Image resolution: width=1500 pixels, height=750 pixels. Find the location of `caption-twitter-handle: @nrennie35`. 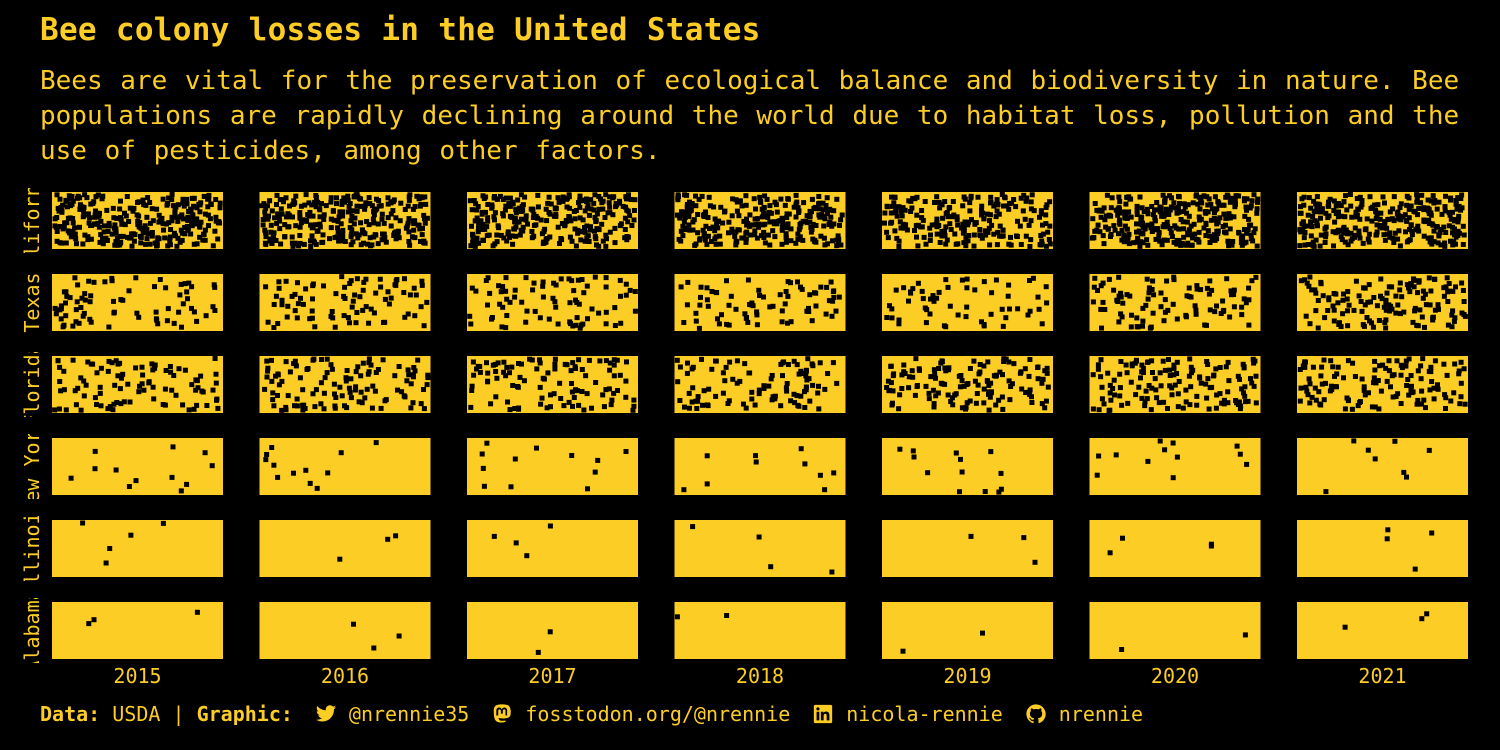

caption-twitter-handle: @nrennie35 is located at coordinates (409, 714).